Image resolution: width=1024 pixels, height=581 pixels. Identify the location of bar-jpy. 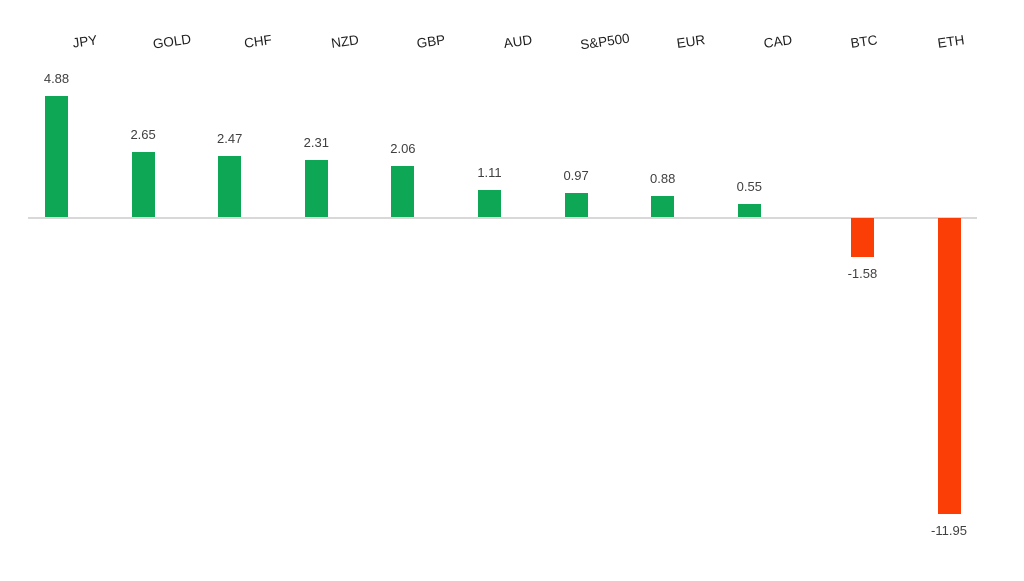
(56, 157).